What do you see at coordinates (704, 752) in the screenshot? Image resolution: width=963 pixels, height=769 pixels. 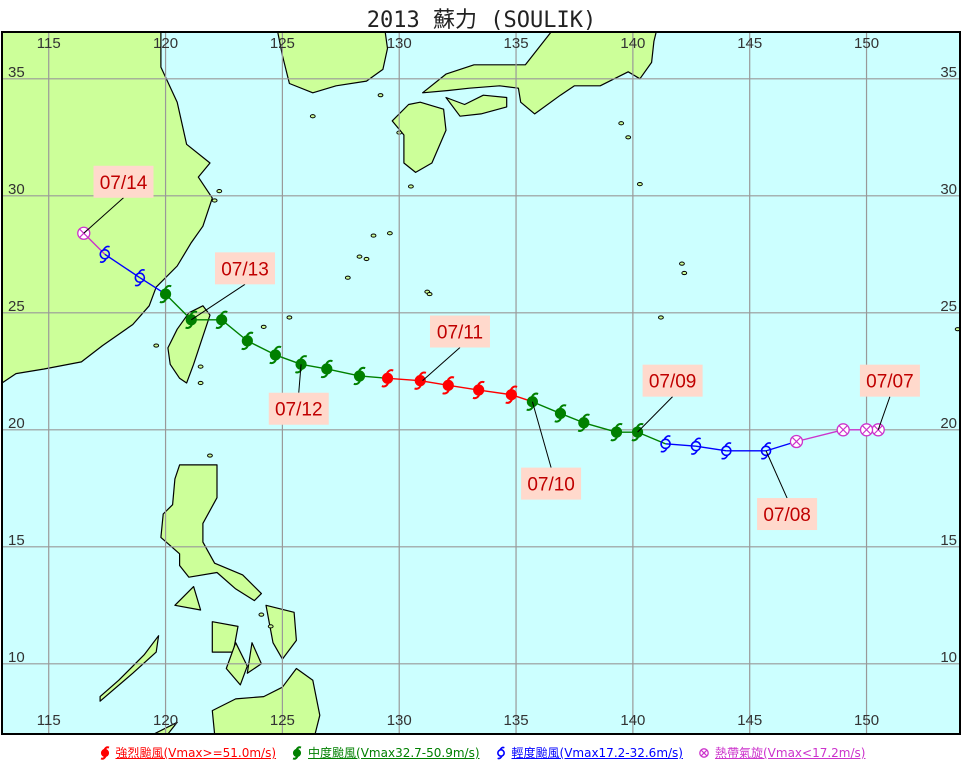 I see `legend-marker-depression-icon` at bounding box center [704, 752].